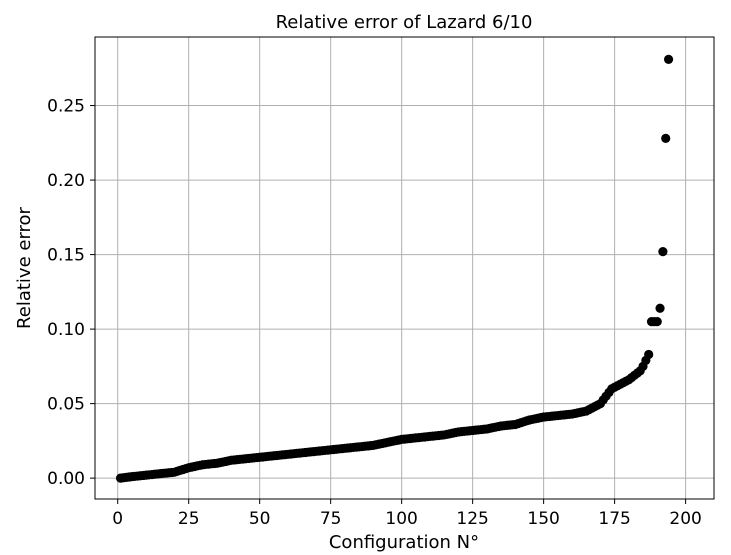  What do you see at coordinates (614, 519) in the screenshot?
I see `x-tick-label: 175` at bounding box center [614, 519].